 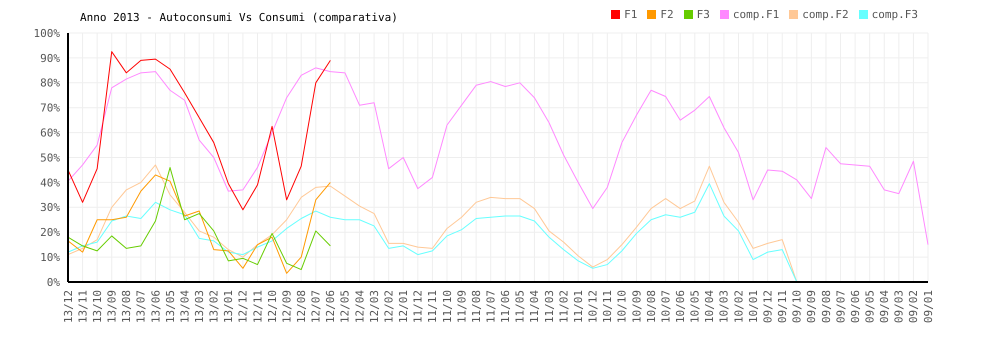 I want to click on x-tick-label: 13/02, so click(x=214, y=307).